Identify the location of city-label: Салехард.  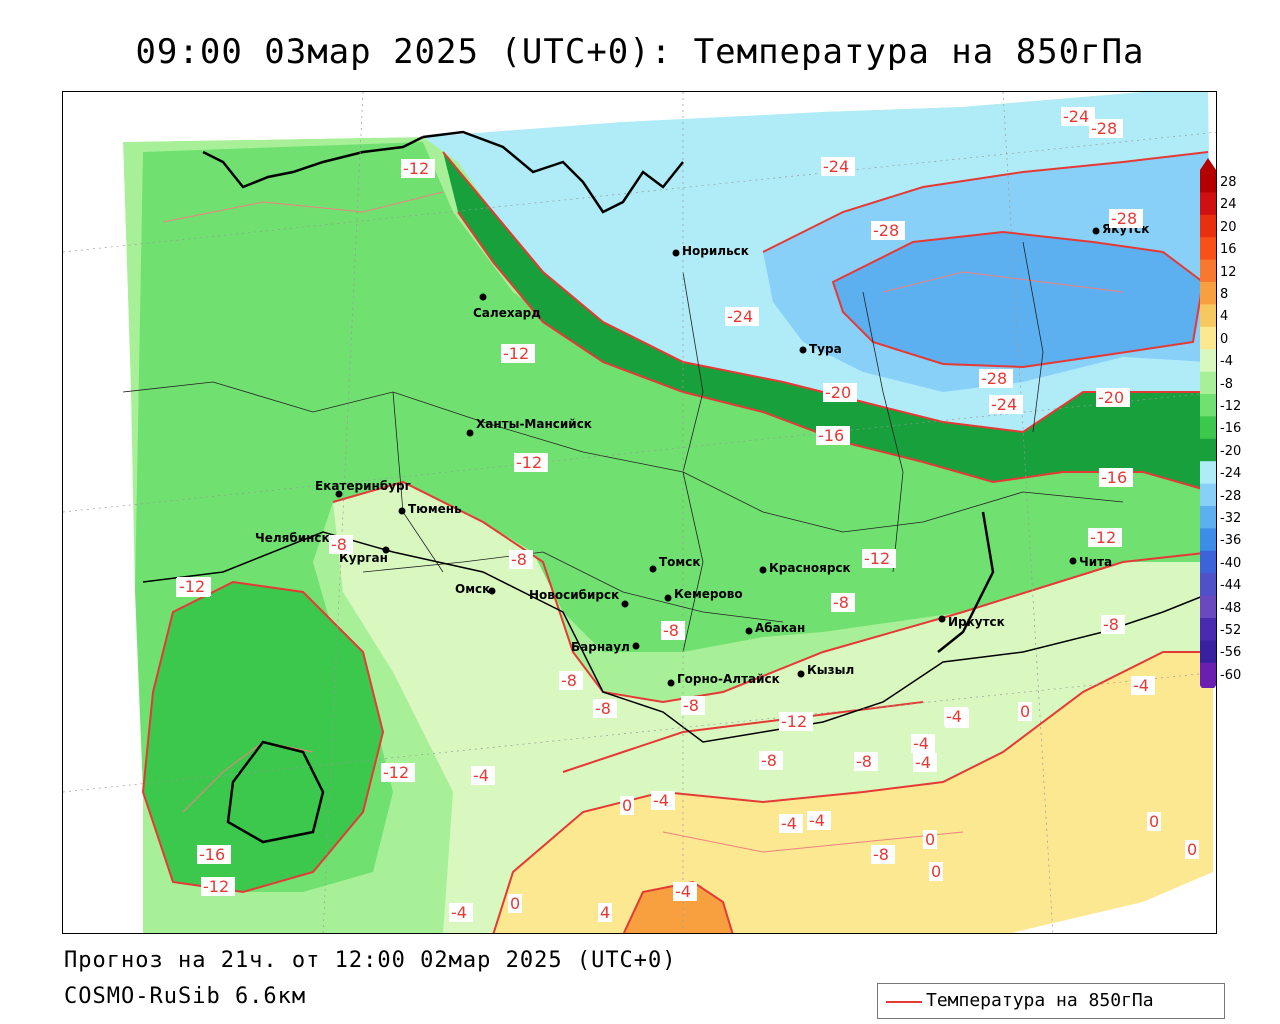
(507, 313).